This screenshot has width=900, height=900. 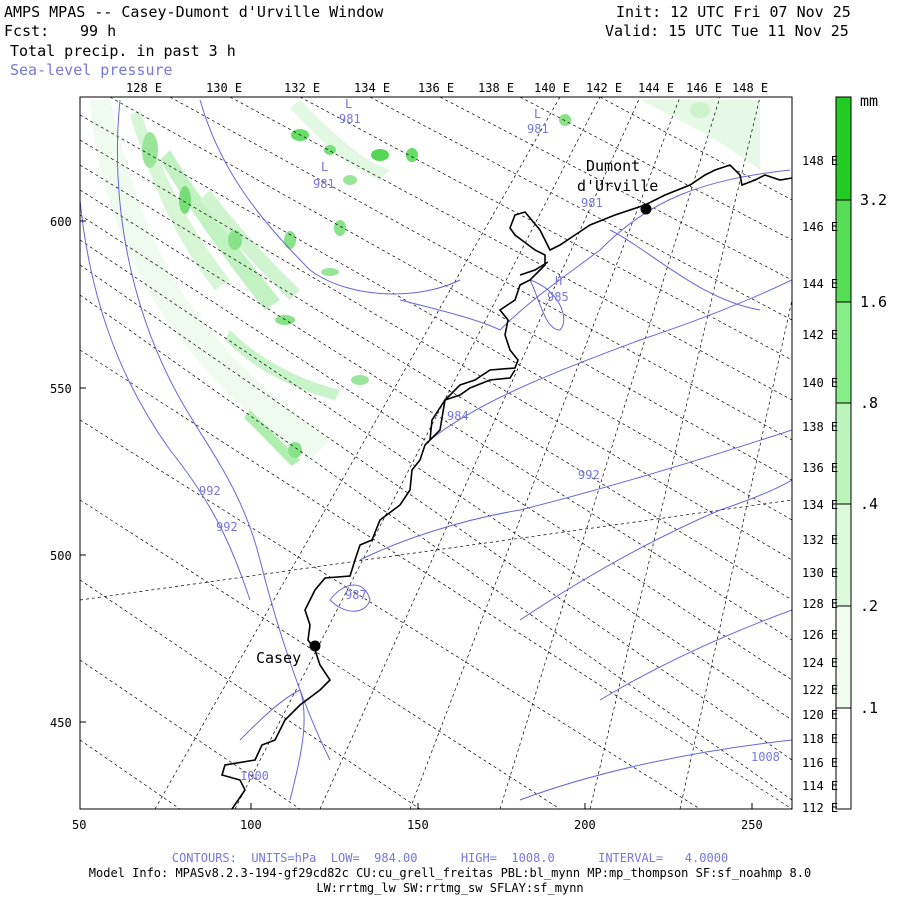 What do you see at coordinates (820, 808) in the screenshot?
I see `right-lon-label: 112 E` at bounding box center [820, 808].